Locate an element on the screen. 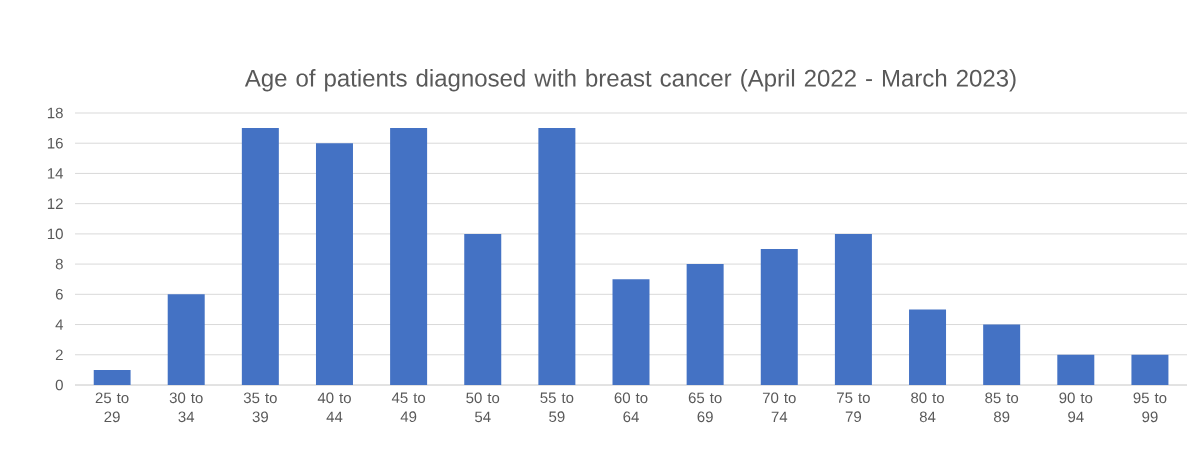 This screenshot has width=1199, height=473. chart-title: Age of patients diagnosed with breast cancer (April 2022 - March 2023) is located at coordinates (630, 80).